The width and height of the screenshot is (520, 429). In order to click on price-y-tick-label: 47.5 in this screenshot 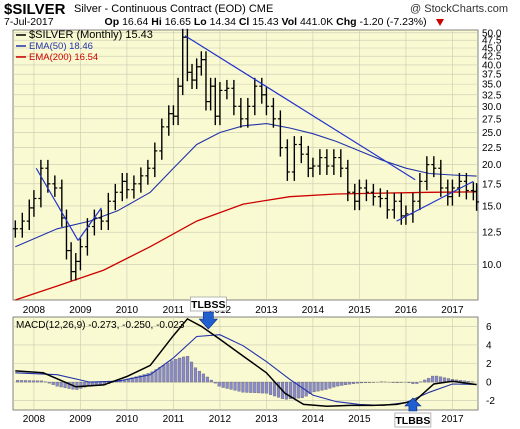, I will do `click(492, 41)`.